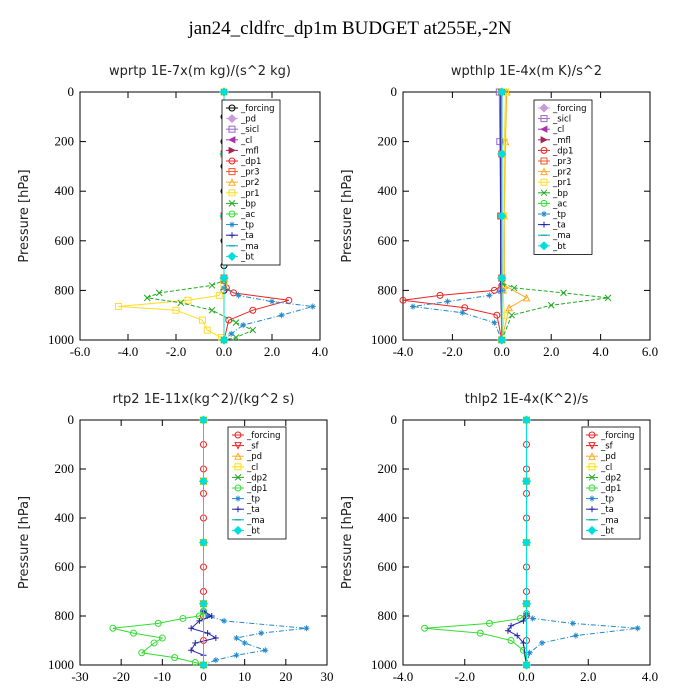 The width and height of the screenshot is (700, 700). Describe the element at coordinates (347, 215) in the screenshot. I see `y-axis-label: Pressure [hPa]` at that location.